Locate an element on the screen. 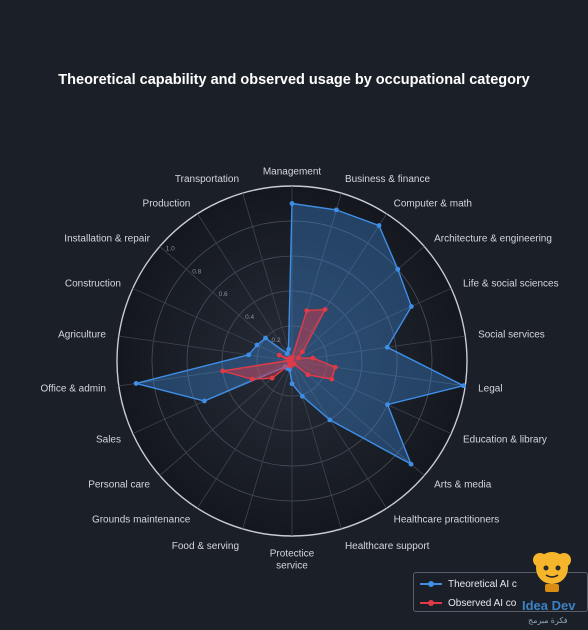 The image size is (588, 630). category-label: Healthcare practitioners is located at coordinates (447, 520).